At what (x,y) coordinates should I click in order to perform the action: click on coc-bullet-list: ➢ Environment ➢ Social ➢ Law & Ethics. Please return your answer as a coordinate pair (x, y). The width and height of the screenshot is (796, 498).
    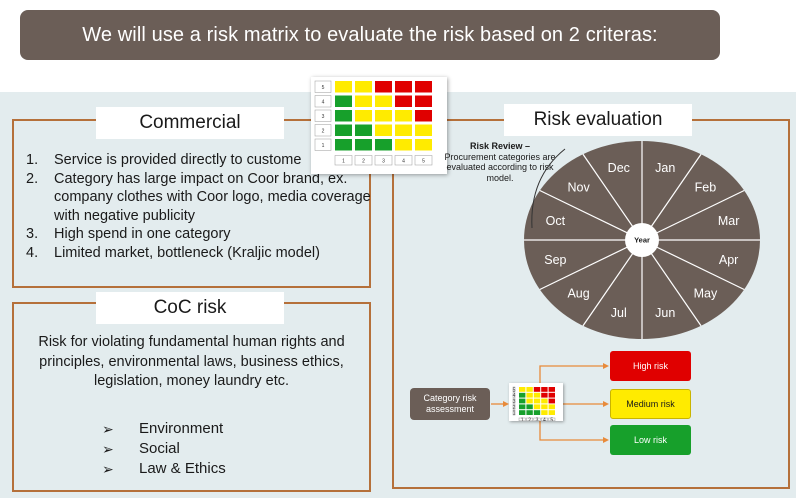
    Looking at the image, I should click on (164, 449).